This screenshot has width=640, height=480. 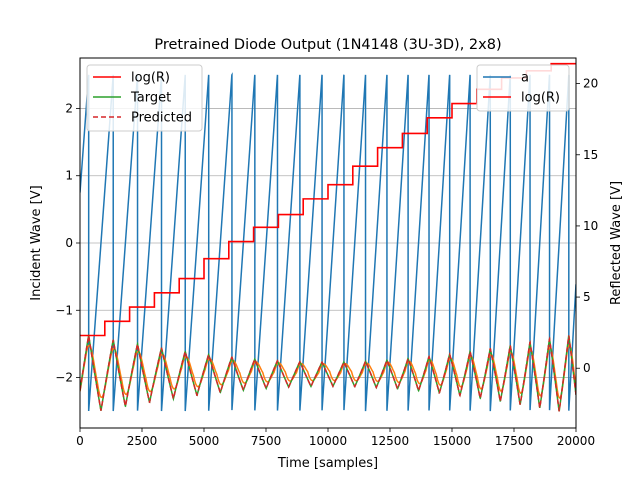 What do you see at coordinates (390, 441) in the screenshot?
I see `x-tick-label: 12500` at bounding box center [390, 441].